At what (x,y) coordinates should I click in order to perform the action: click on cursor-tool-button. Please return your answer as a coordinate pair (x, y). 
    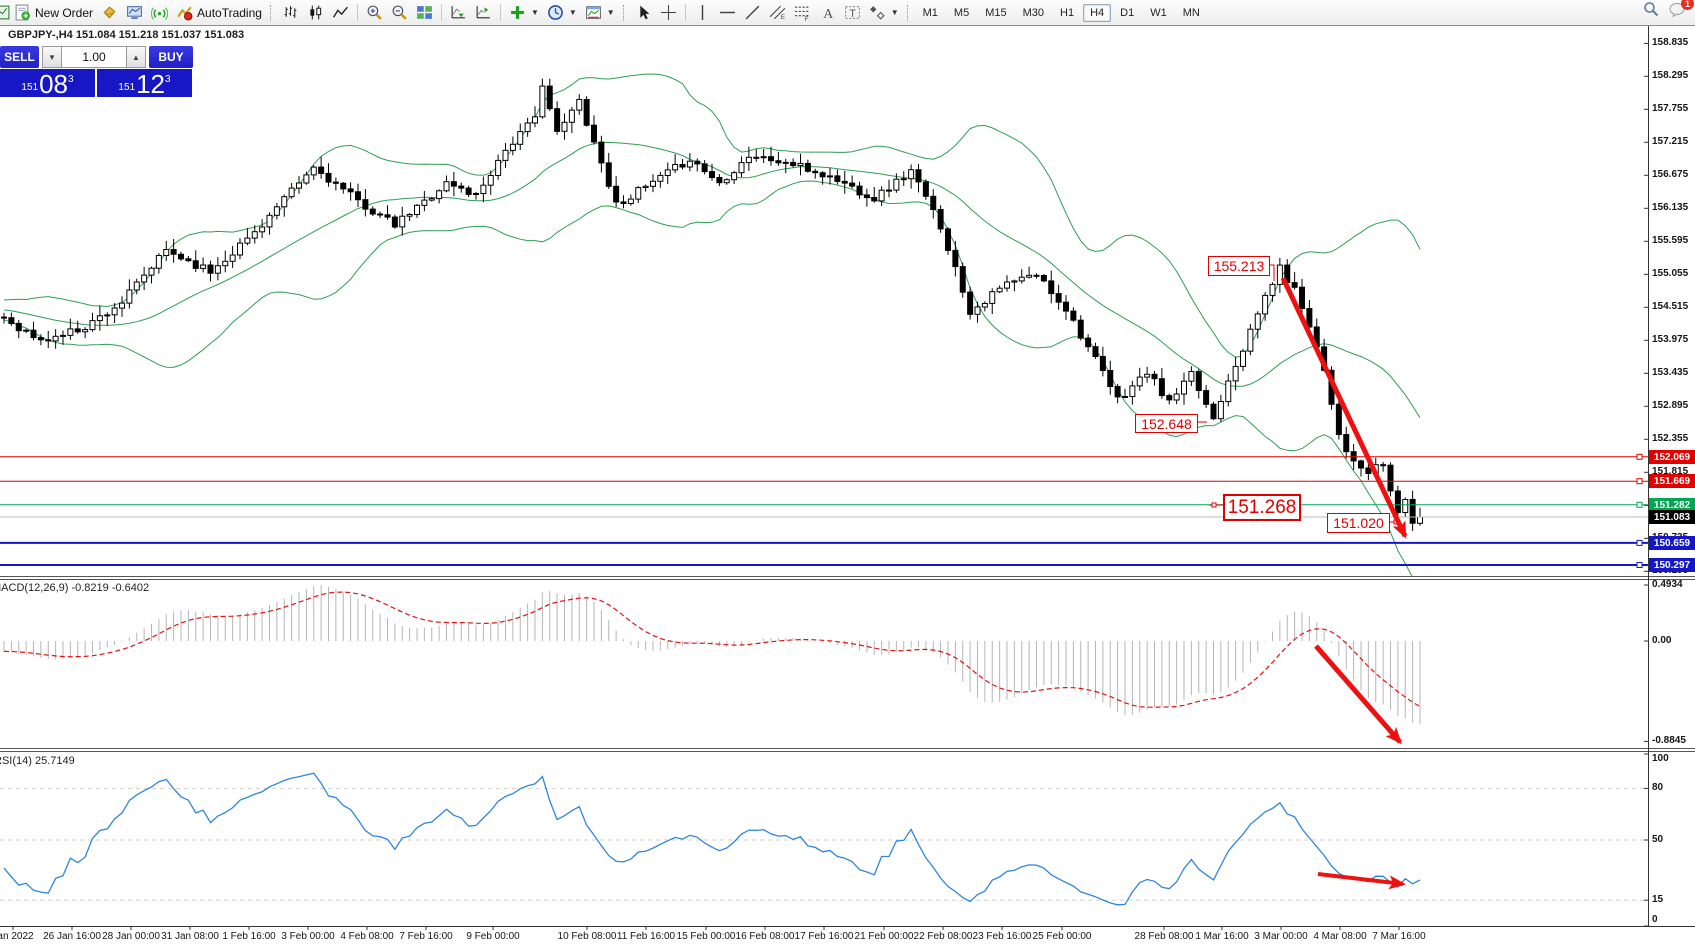
    Looking at the image, I should click on (643, 13).